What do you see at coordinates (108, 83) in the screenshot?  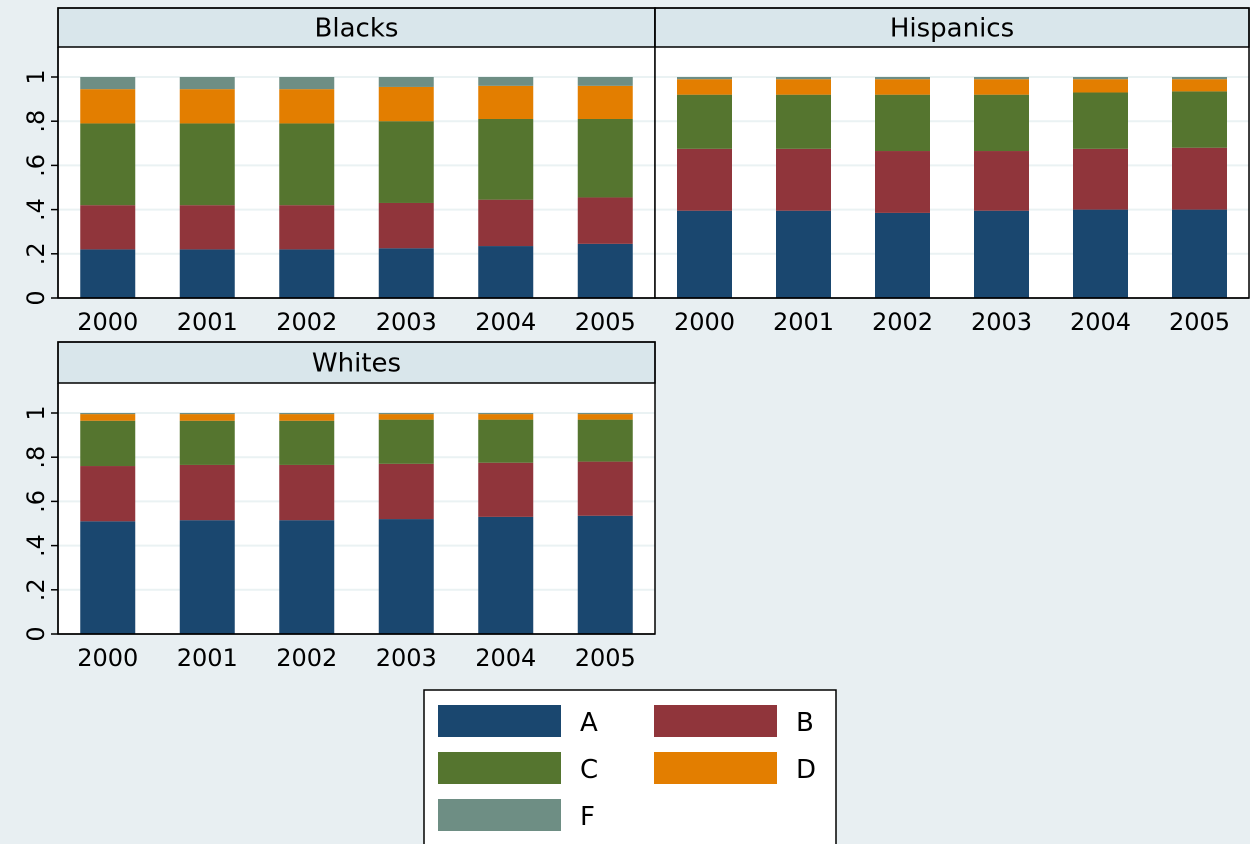 I see `bar-f-2000` at bounding box center [108, 83].